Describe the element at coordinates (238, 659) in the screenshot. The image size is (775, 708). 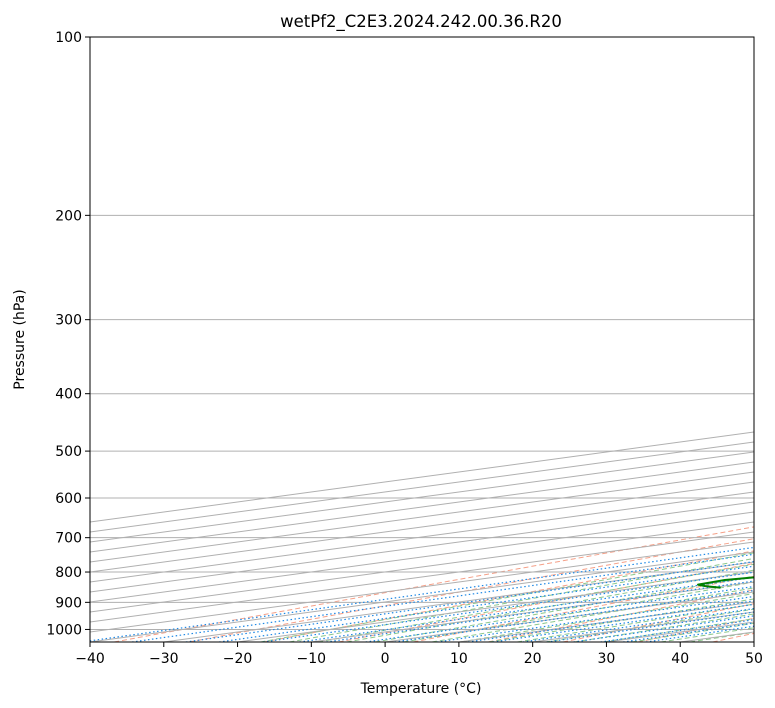
I see `x-tick-label: −20` at that location.